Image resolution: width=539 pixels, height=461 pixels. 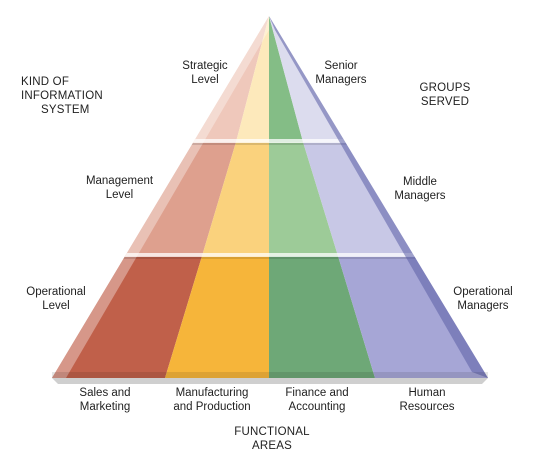 What do you see at coordinates (212, 400) in the screenshot?
I see `manufacturing-and-production-label: Manufacturing and Production` at bounding box center [212, 400].